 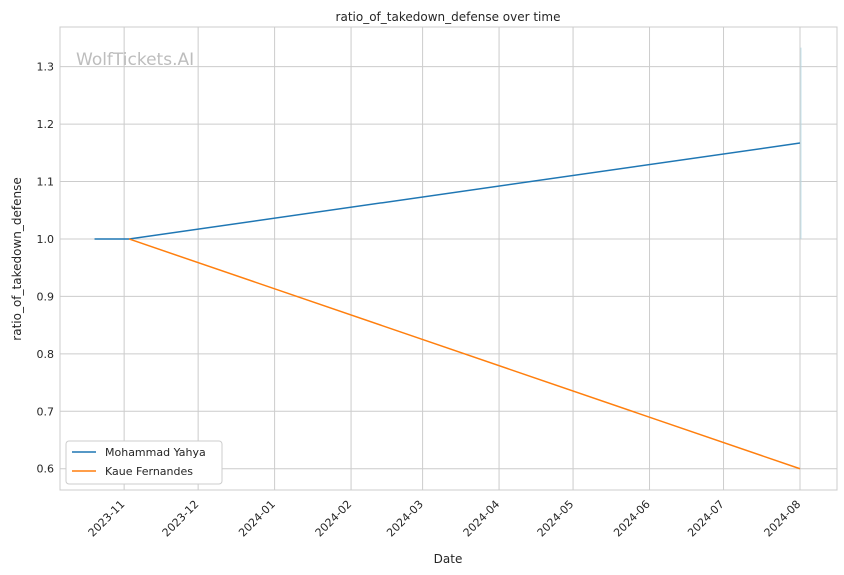 What do you see at coordinates (155, 452) in the screenshot?
I see `legend-label-mohammad-yahya: Mohammad Yahya` at bounding box center [155, 452].